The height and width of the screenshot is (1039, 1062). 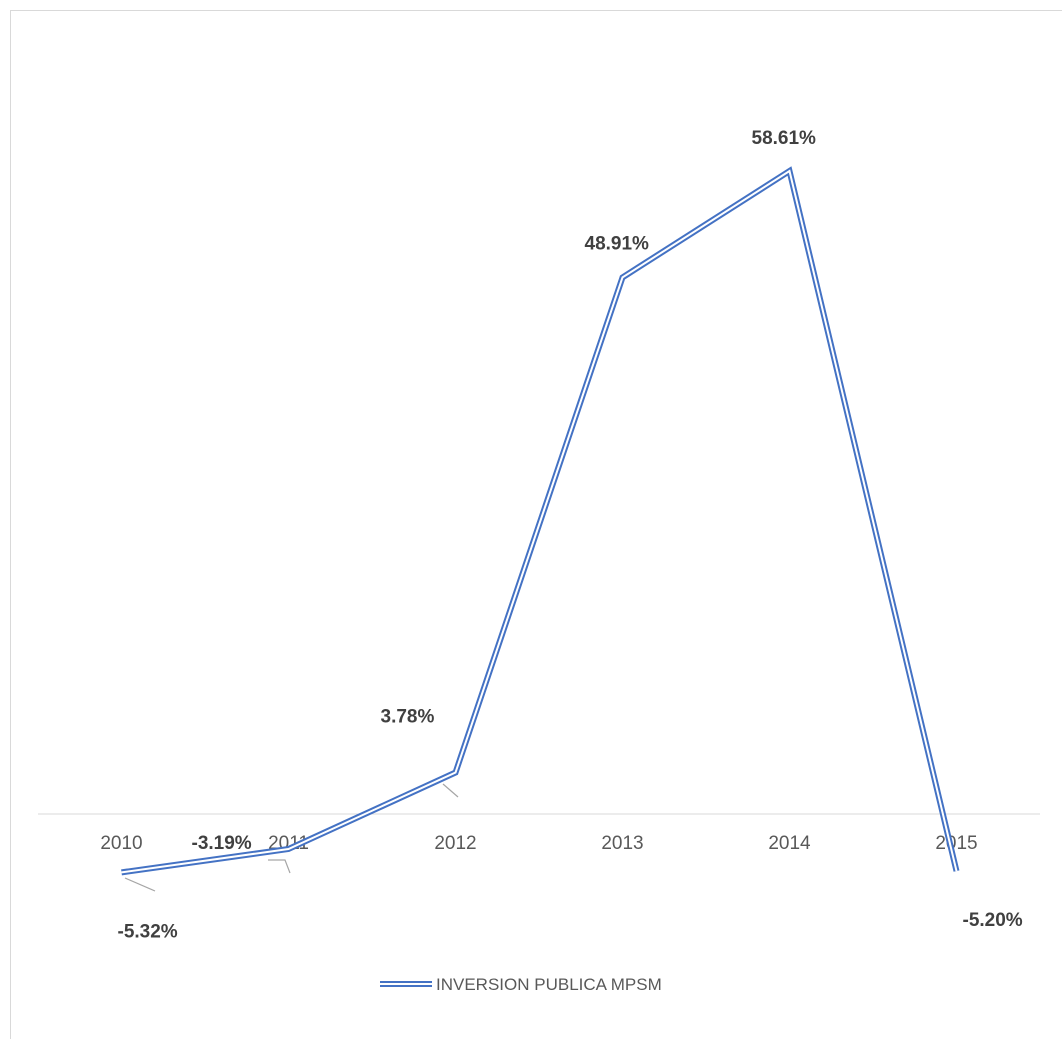 What do you see at coordinates (622, 843) in the screenshot?
I see `x-tick-label-2013: 2013` at bounding box center [622, 843].